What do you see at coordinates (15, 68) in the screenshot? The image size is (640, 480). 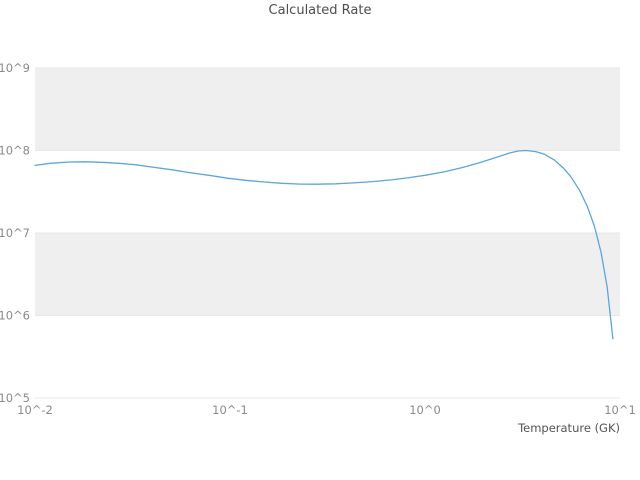 I see `y-tick-label: 10^9` at bounding box center [15, 68].